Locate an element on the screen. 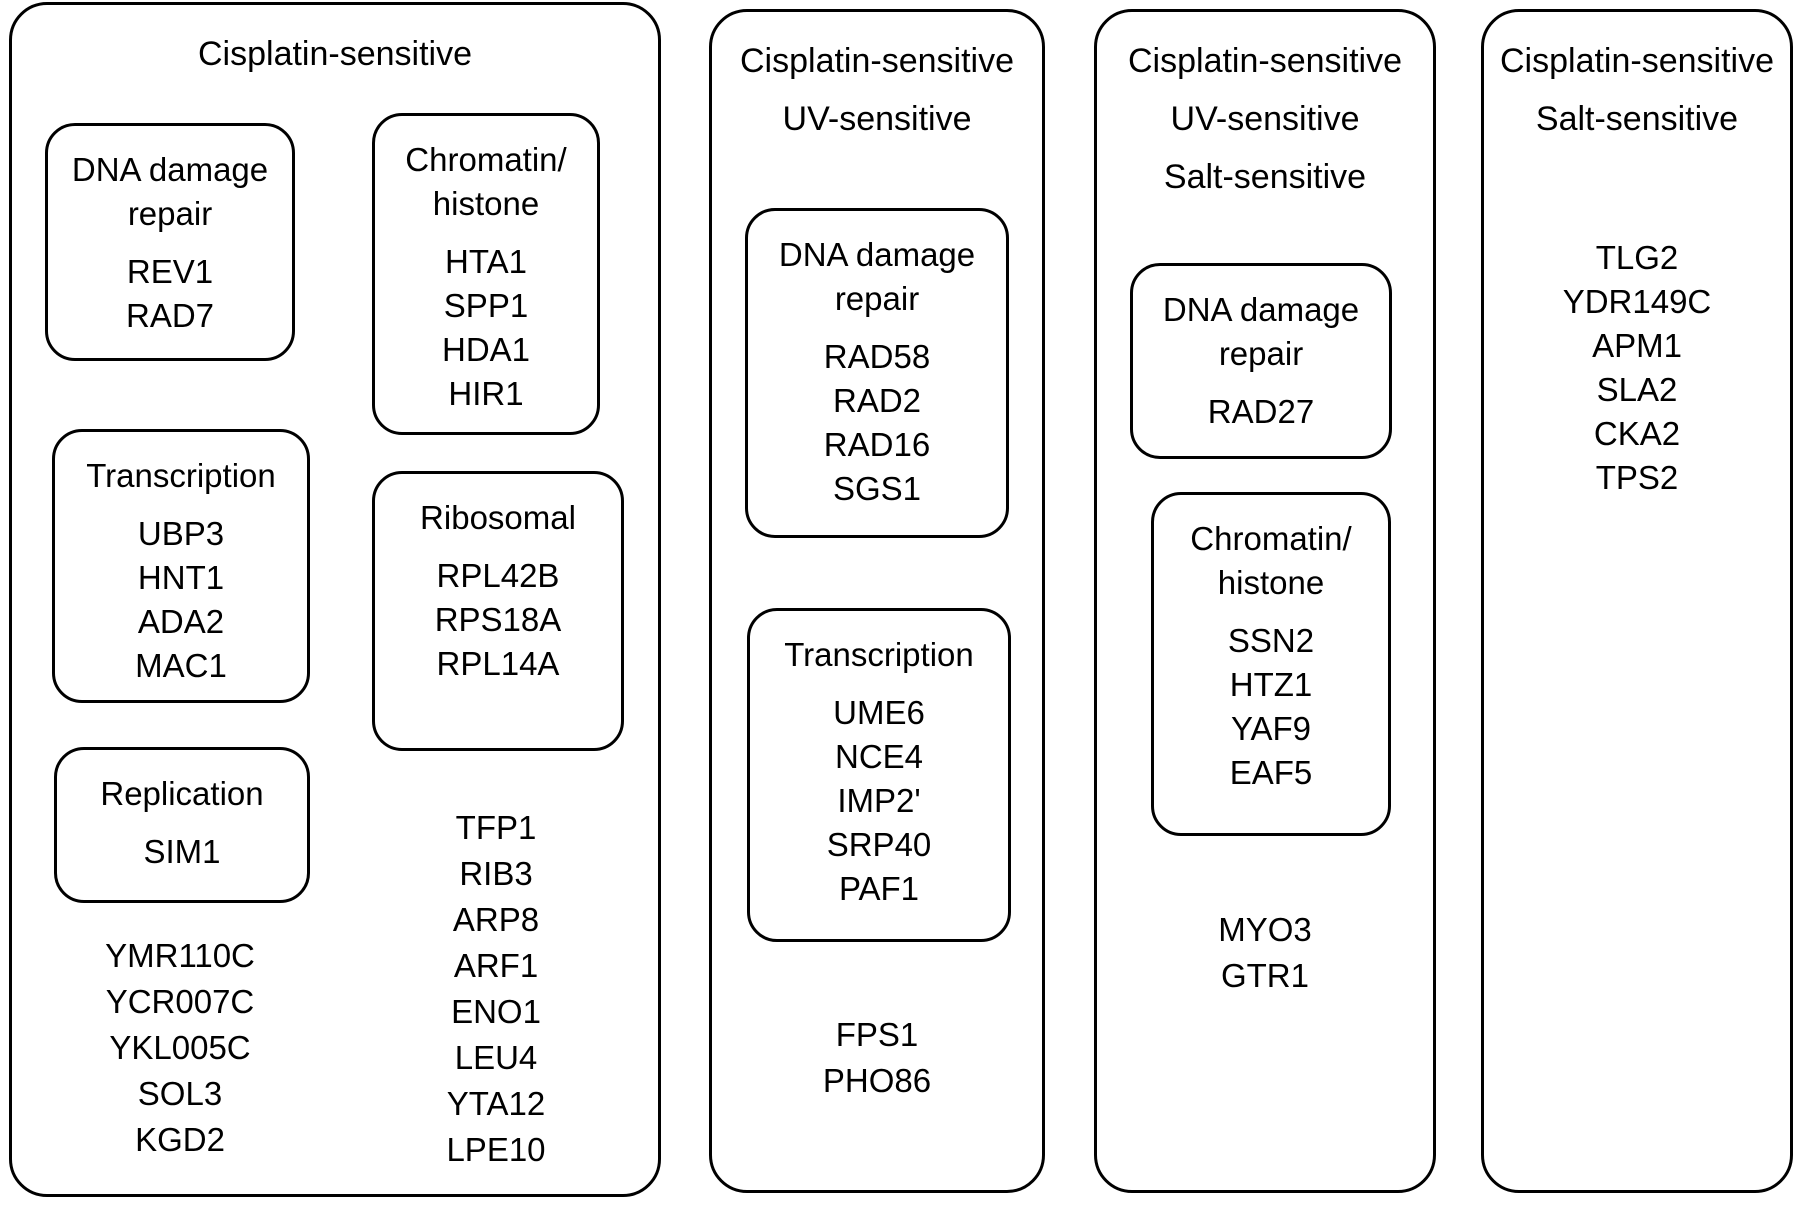 This screenshot has height=1209, width=1800. gene-label: IMP2' is located at coordinates (879, 800).